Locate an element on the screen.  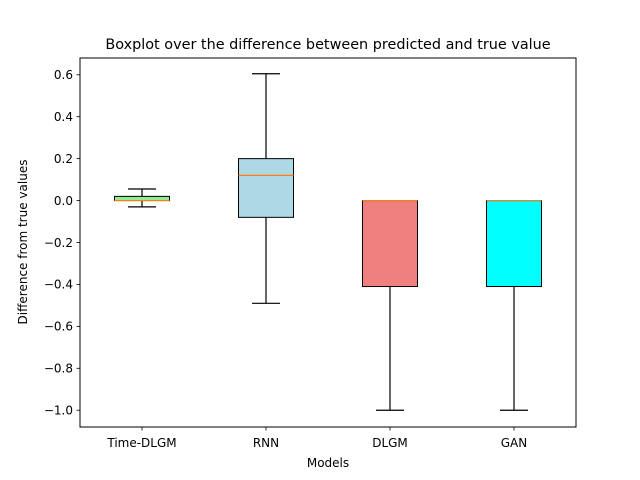
y-tick-label: −0.8 is located at coordinates (58, 369).